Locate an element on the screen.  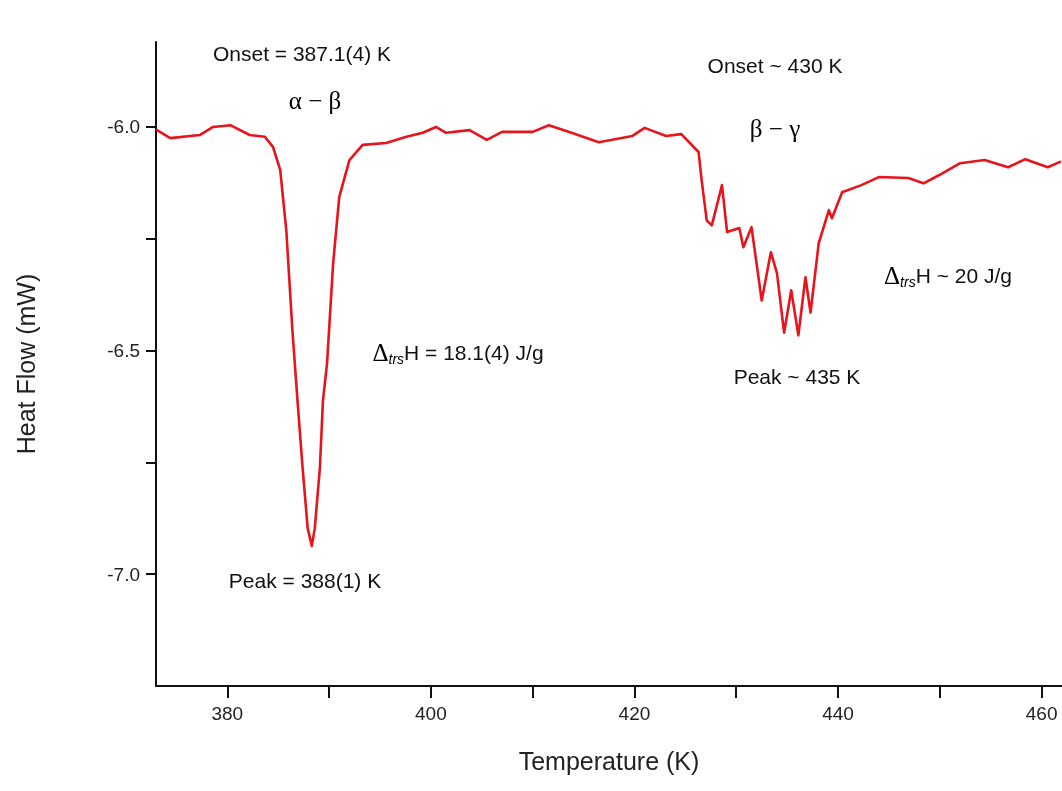
x-tick-label: 420 is located at coordinates (634, 713).